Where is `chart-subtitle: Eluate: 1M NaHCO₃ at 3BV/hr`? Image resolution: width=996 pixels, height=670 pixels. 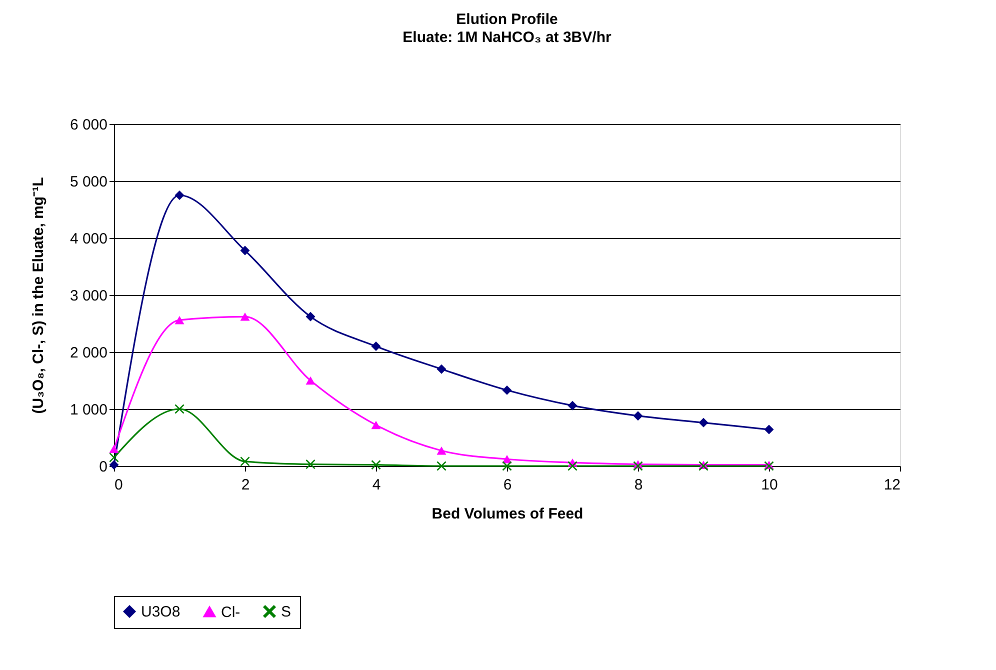 chart-subtitle: Eluate: 1M NaHCO₃ at 3BV/hr is located at coordinates (507, 37).